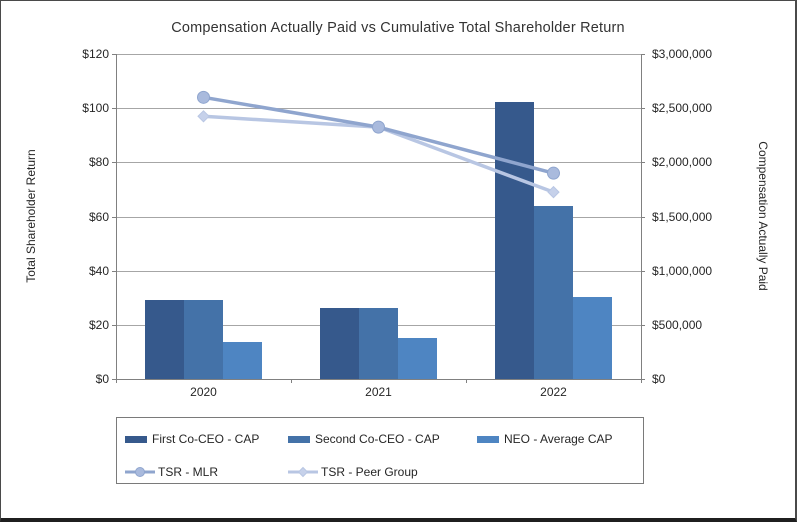 The width and height of the screenshot is (797, 522). What do you see at coordinates (95, 54) in the screenshot?
I see `left-axis-tick-label: $120` at bounding box center [95, 54].